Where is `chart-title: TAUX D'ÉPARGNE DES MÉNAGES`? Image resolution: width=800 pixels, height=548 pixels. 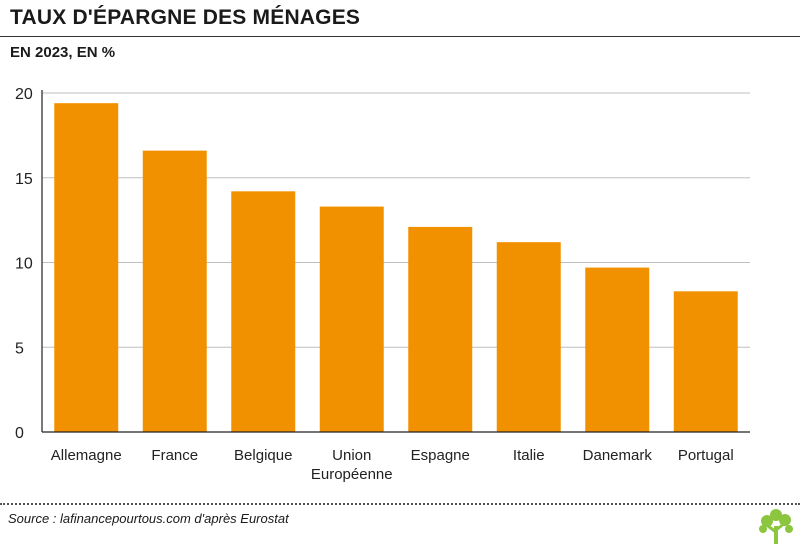 chart-title: TAUX D'ÉPARGNE DES MÉNAGES is located at coordinates (185, 17).